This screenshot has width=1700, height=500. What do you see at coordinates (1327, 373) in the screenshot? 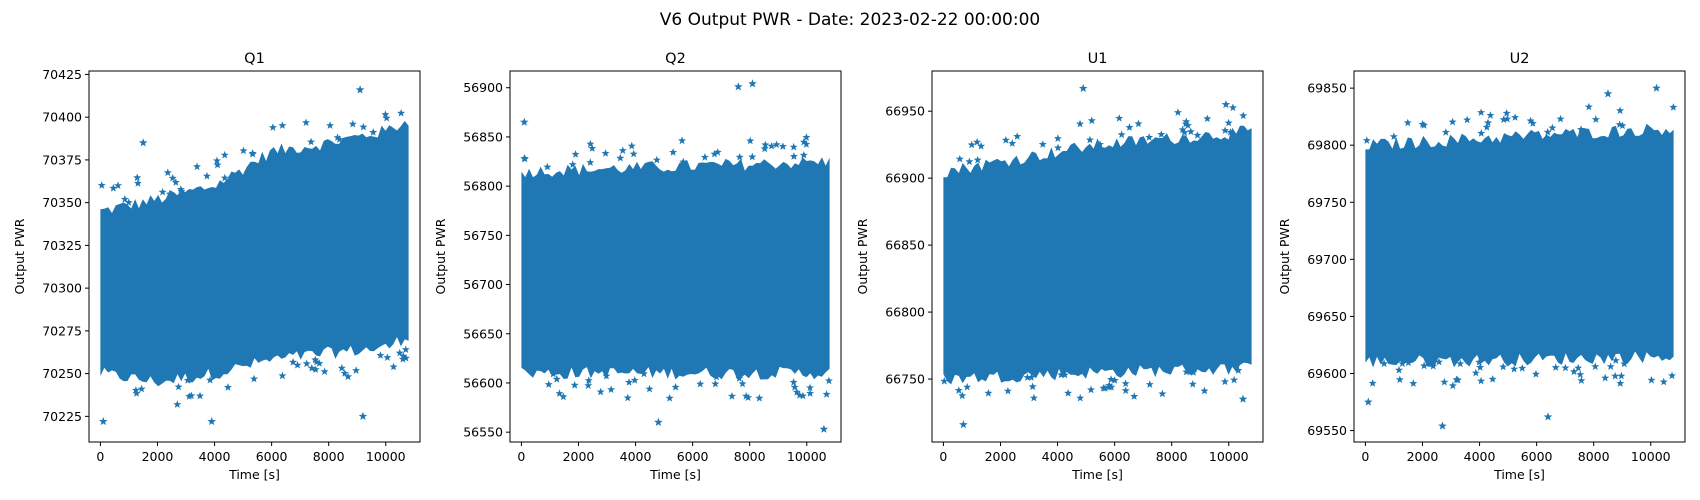
I see `y-tick-label: 69600` at bounding box center [1327, 373].